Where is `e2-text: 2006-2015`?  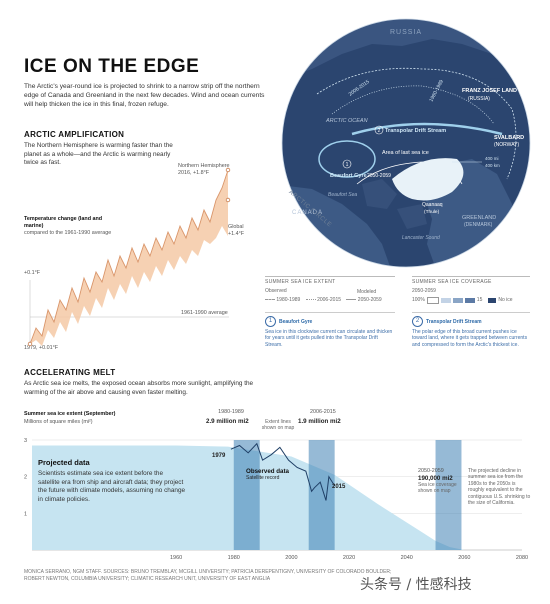
e2-text: 2006-2015 is located at coordinates (329, 299).